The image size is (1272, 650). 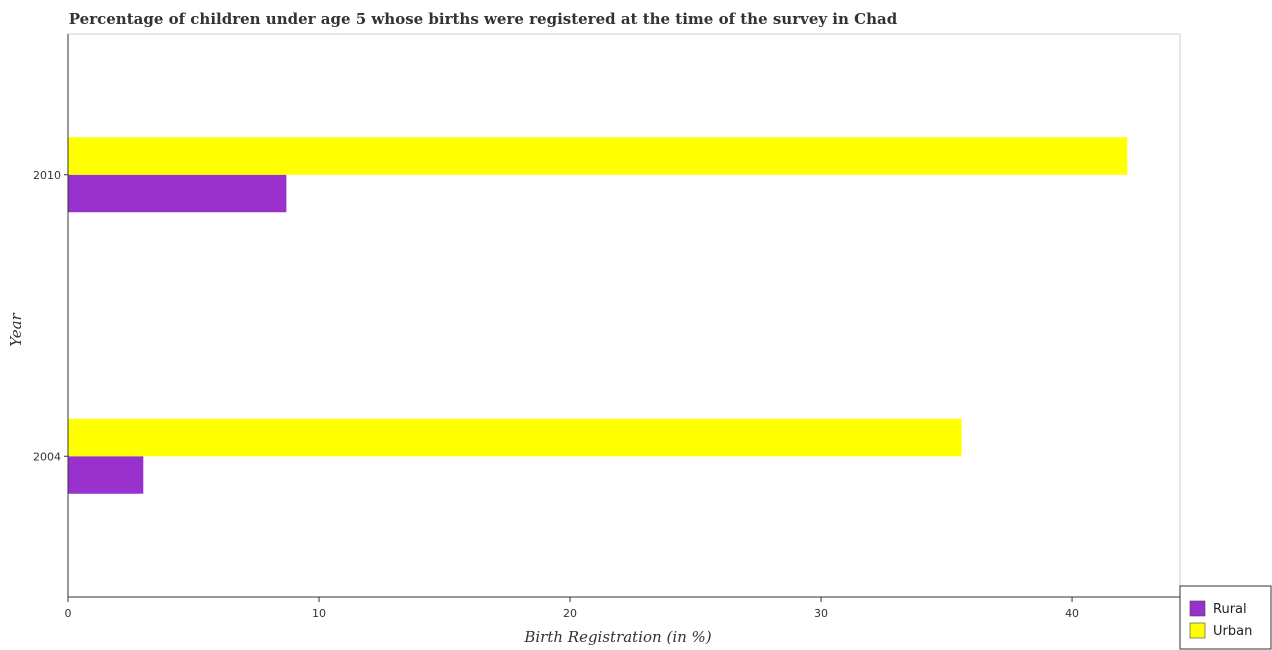 I want to click on legend-box, so click(x=1225, y=617).